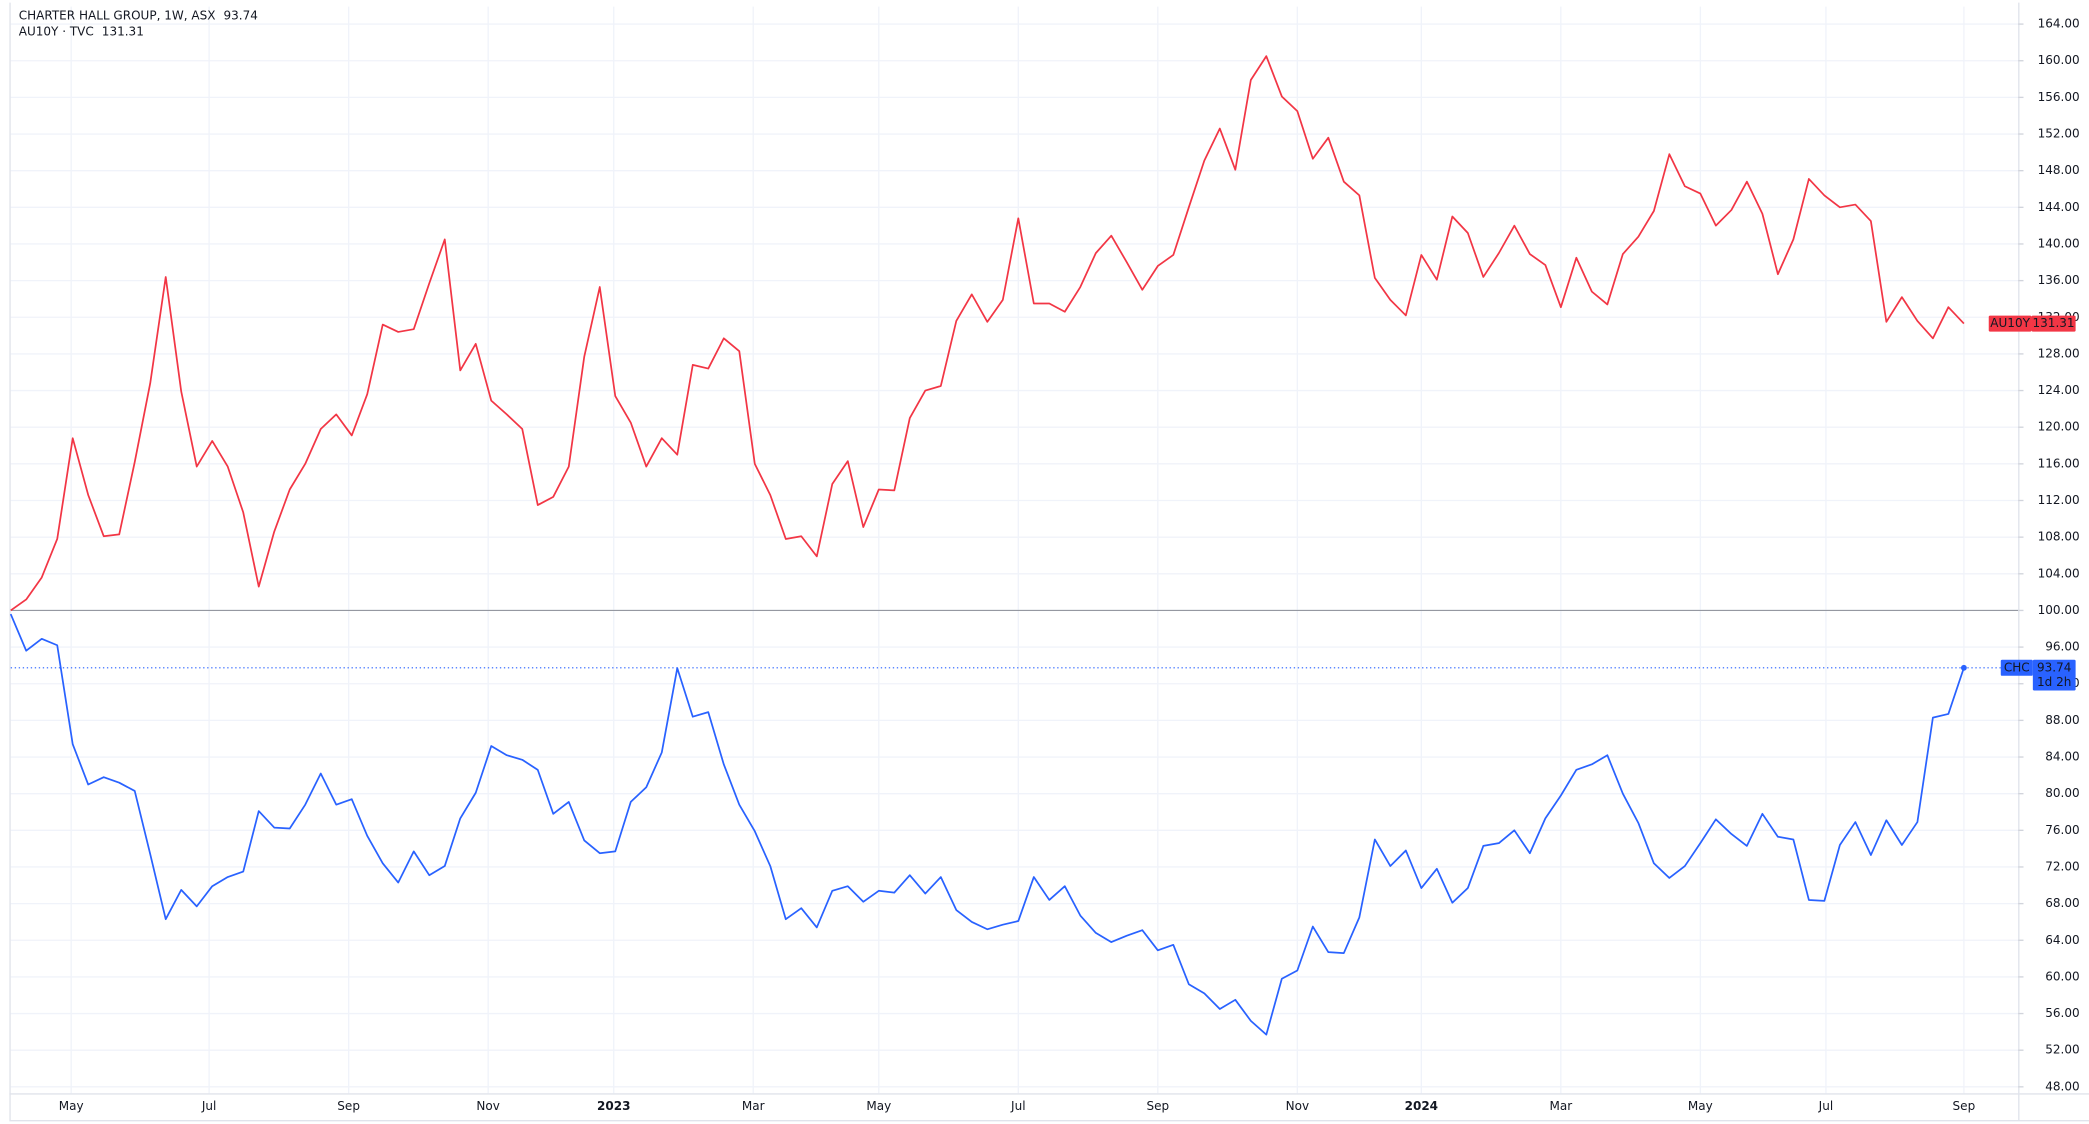  What do you see at coordinates (2062, 830) in the screenshot?
I see `y-tick-label: 76.00` at bounding box center [2062, 830].